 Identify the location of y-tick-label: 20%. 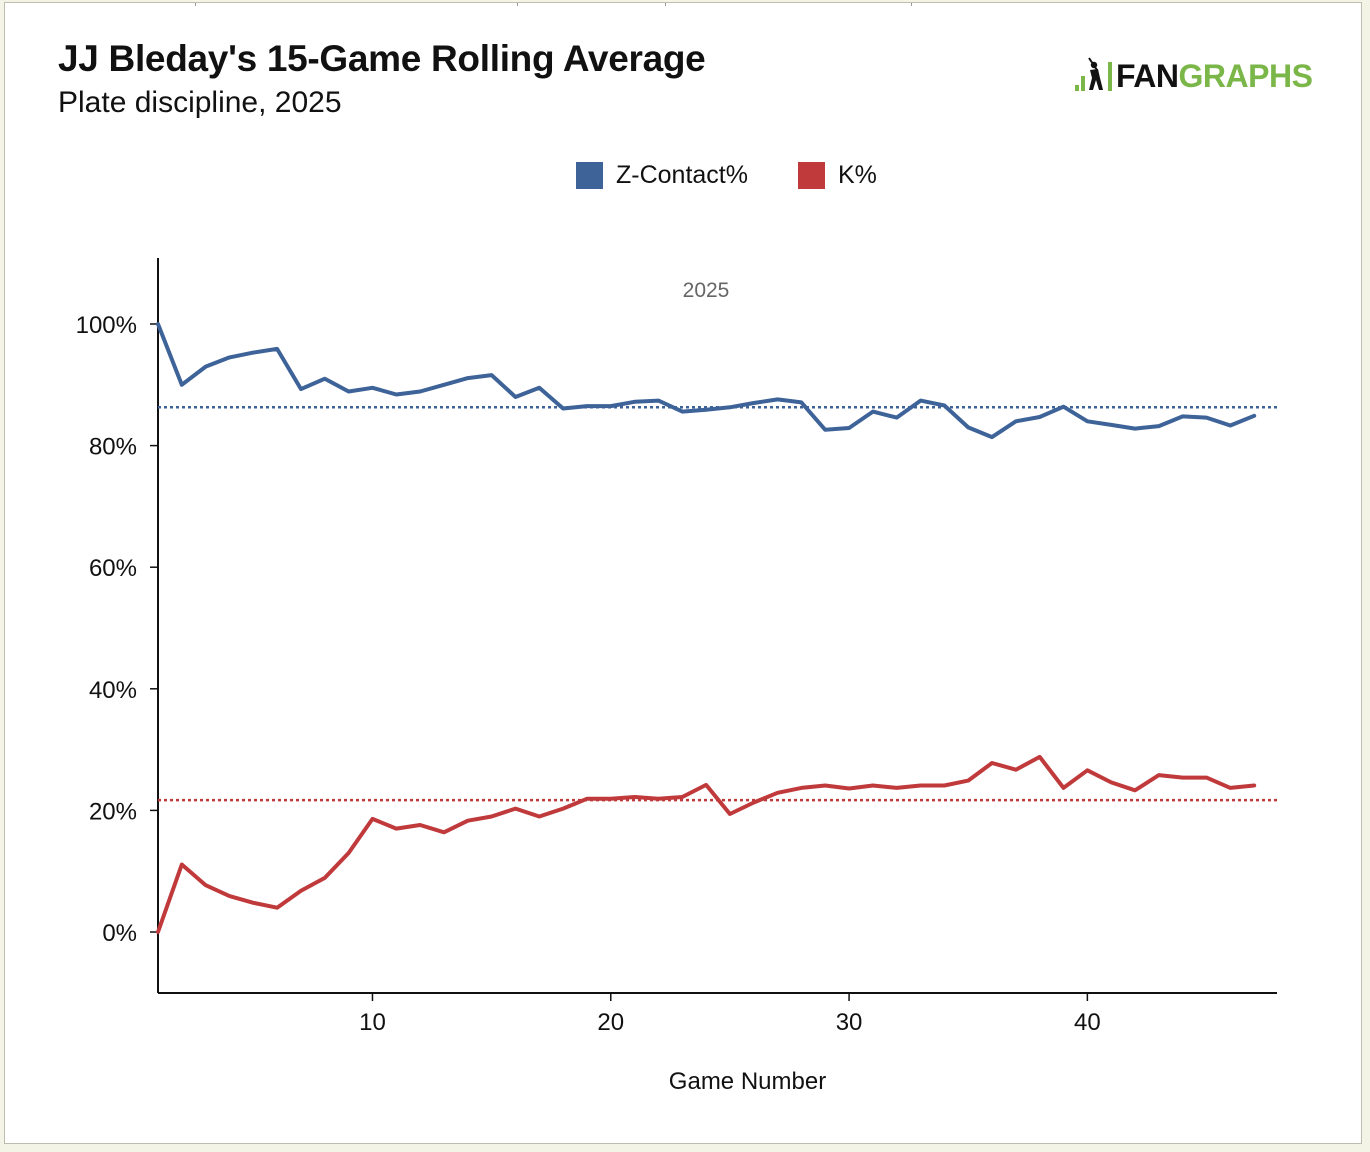
(113, 811).